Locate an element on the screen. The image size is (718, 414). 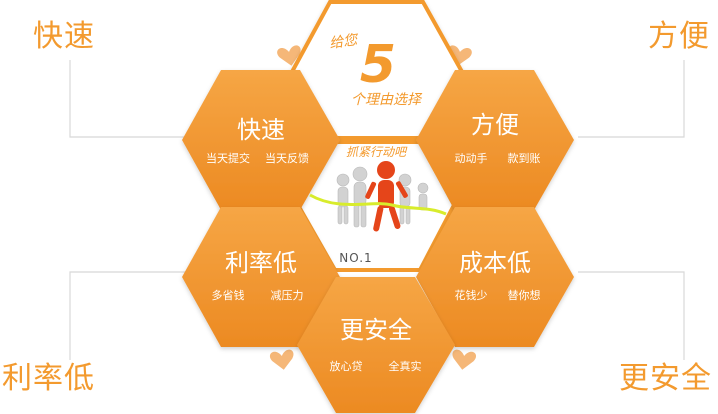
connector-top-left is located at coordinates (129, 99).